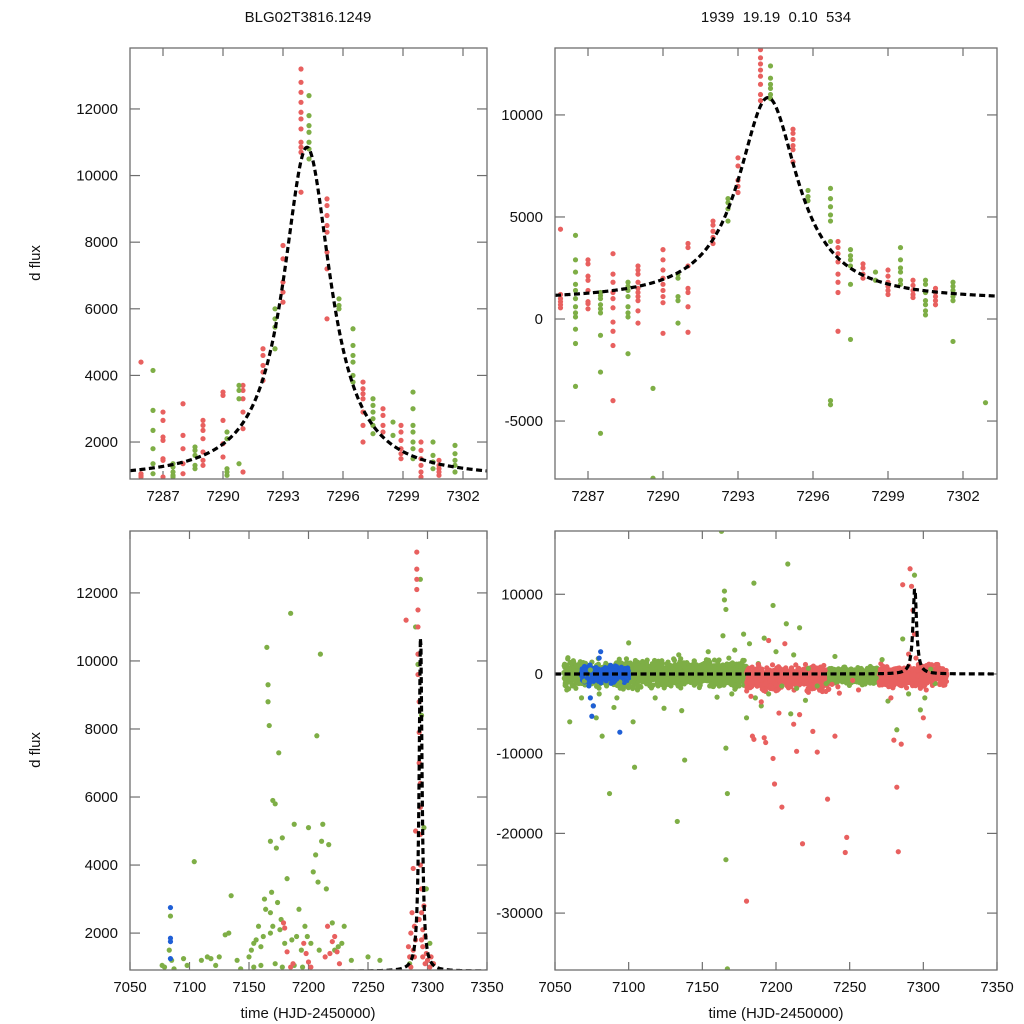 The width and height of the screenshot is (1024, 1024). I want to click on dense-band-green, so click(854, 675).